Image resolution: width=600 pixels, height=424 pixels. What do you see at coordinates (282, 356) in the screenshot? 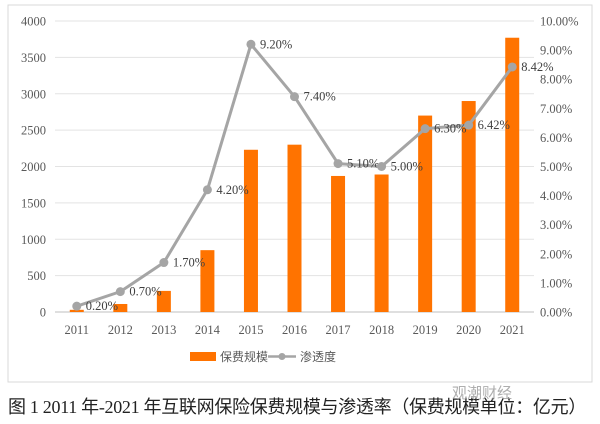
I see `legend-line-marker` at bounding box center [282, 356].